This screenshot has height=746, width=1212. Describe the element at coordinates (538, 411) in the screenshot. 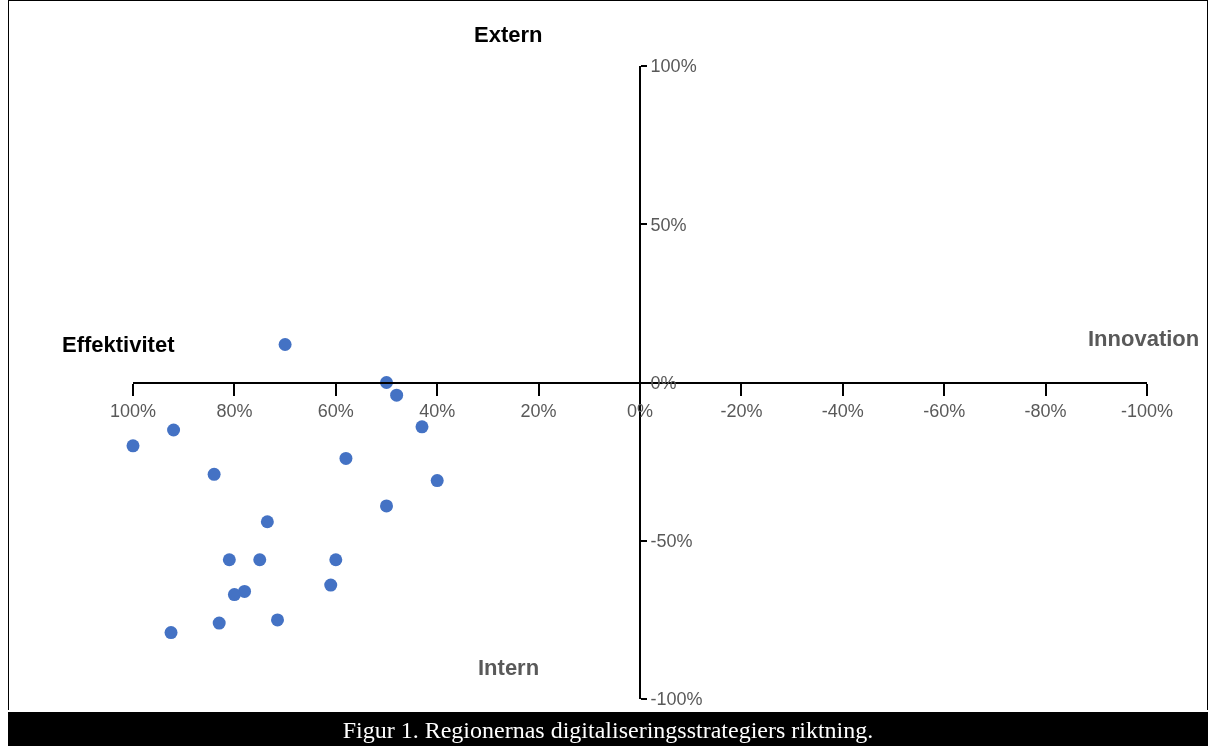

I see `x-tick-label: 20%` at that location.